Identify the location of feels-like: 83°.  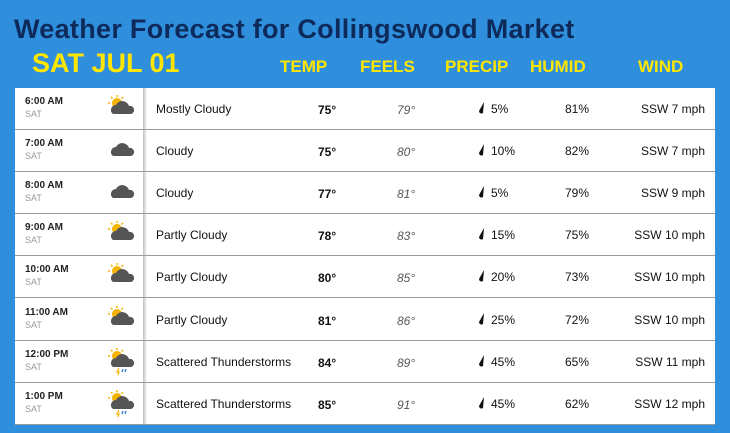
(406, 236).